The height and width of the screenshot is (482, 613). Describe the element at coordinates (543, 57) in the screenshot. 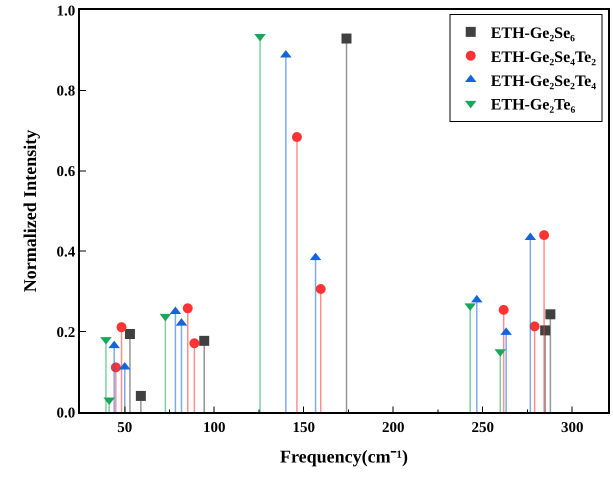

I see `legend-label: ETH-Ge₂Se₄Te₂` at that location.